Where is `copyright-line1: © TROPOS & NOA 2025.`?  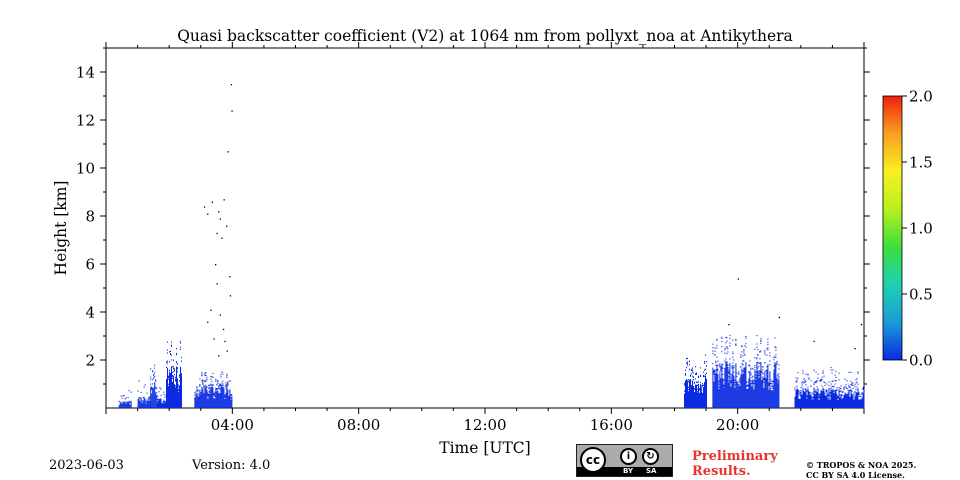
copyright-line1: © TROPOS & NOA 2025. is located at coordinates (861, 465).